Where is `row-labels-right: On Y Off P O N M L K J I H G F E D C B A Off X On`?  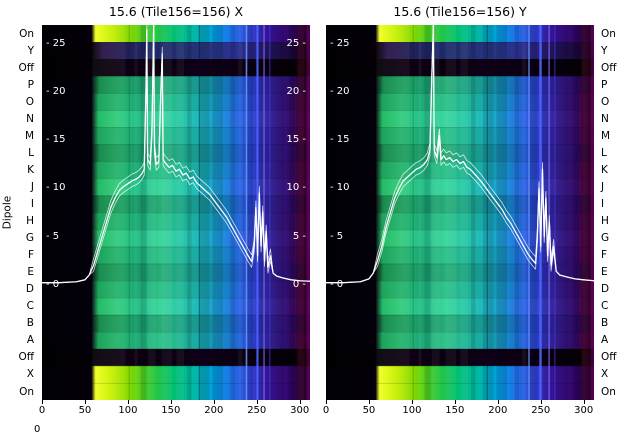 row-labels-right: On Y Off P O N M L K J I H G F E D C B A Off X On is located at coordinates (618, 212).